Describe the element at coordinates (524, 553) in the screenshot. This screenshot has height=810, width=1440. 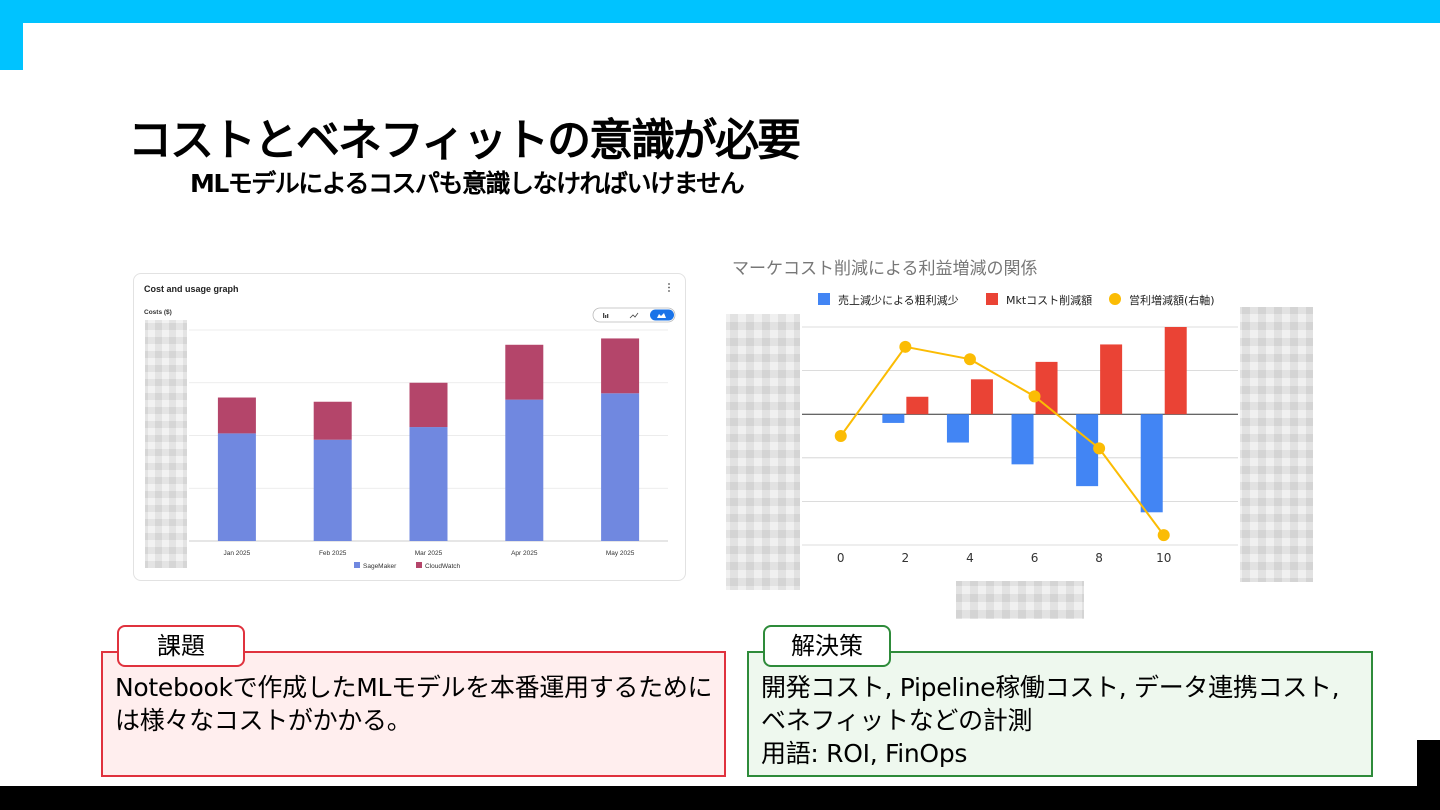
I see `cost-x-tick-label: Apr 2025` at that location.